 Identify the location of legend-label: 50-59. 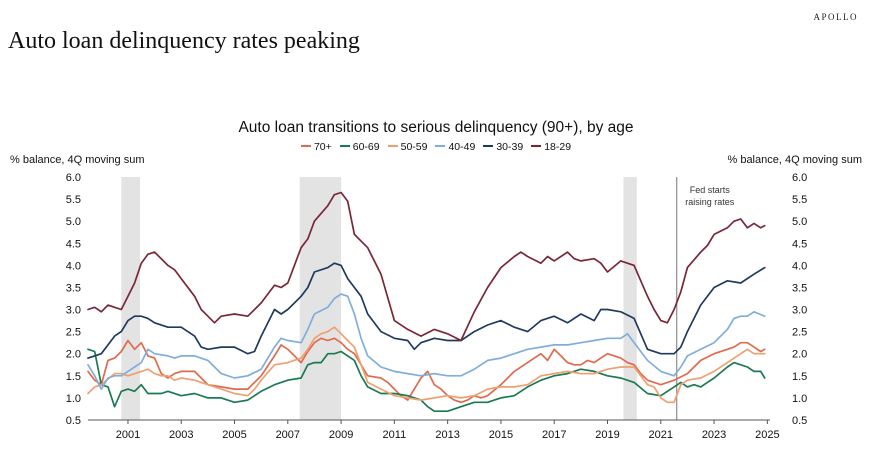
(414, 147).